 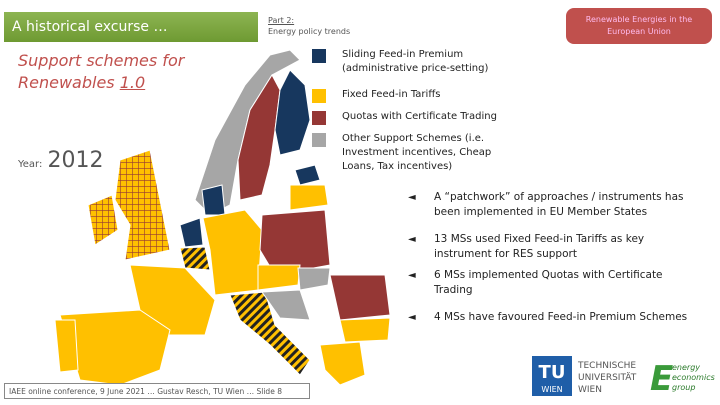 What do you see at coordinates (281, 20) in the screenshot?
I see `part: Part 2:` at bounding box center [281, 20].